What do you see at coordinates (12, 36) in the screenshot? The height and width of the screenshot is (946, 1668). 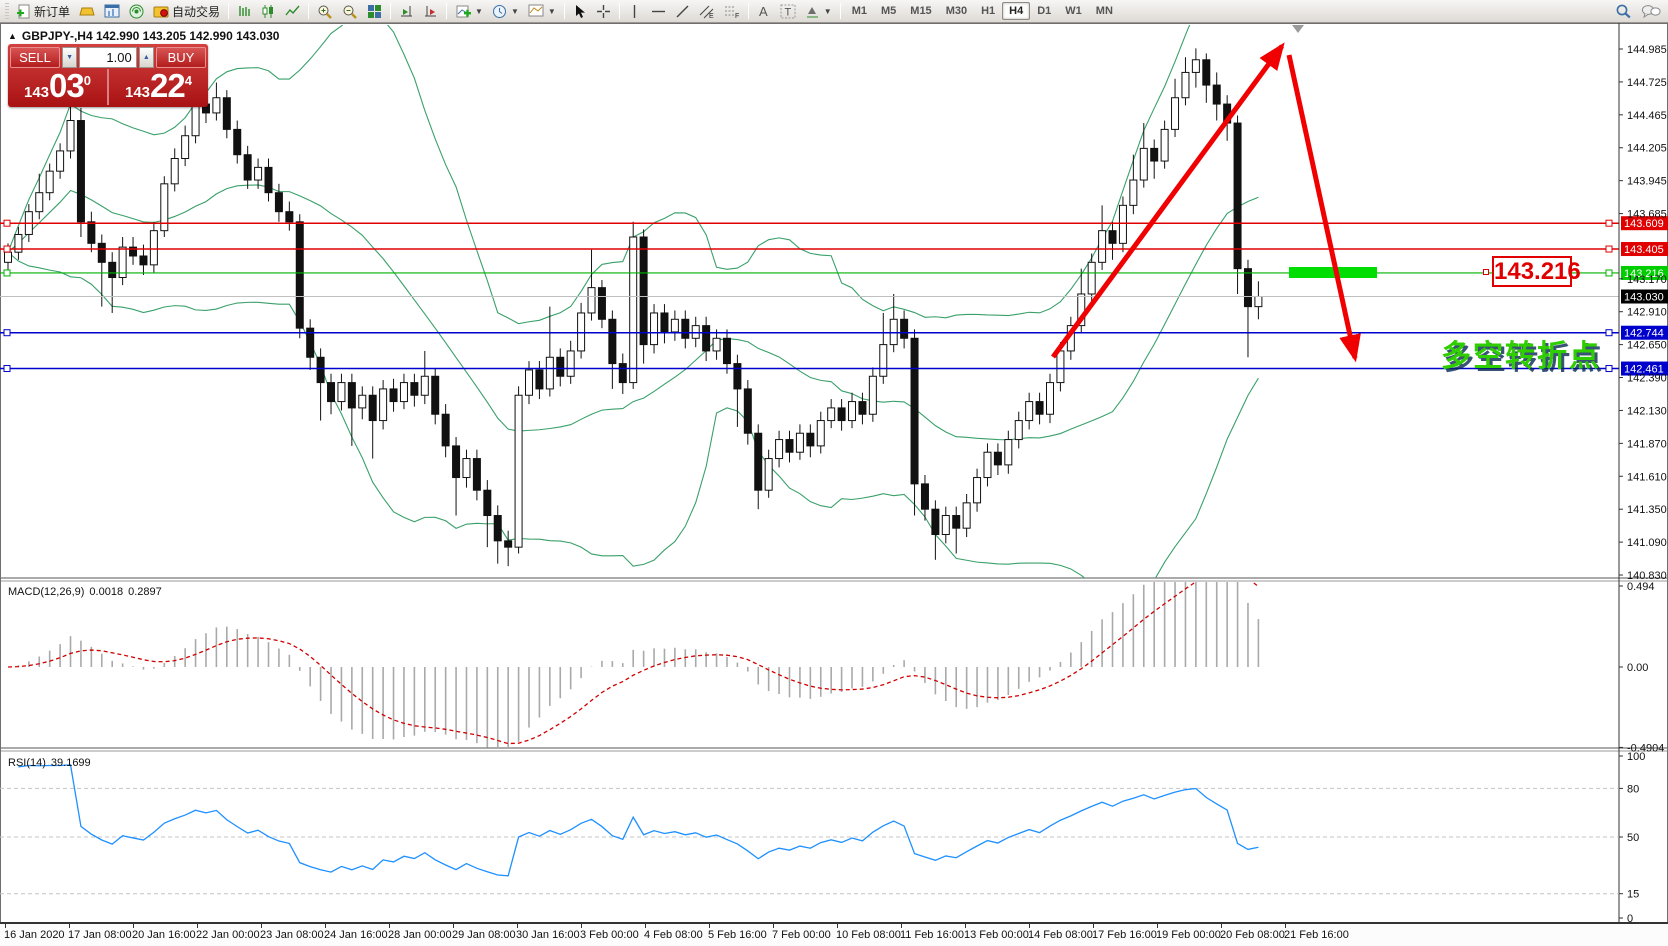 I see `collapse-triangle-icon: ▲` at bounding box center [12, 36].